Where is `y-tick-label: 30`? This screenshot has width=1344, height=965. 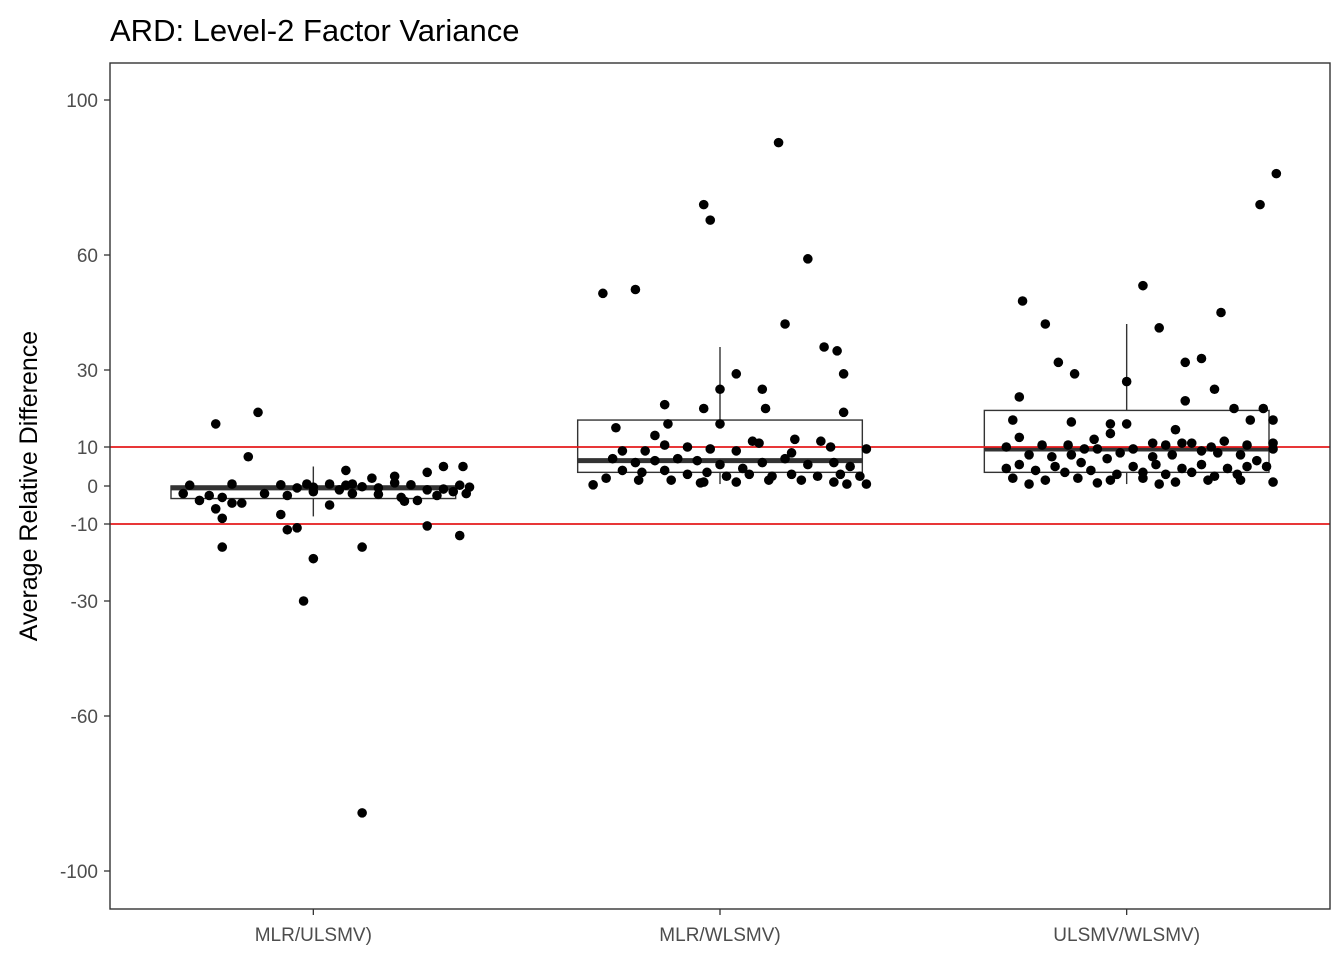
y-tick-label: 30 is located at coordinates (87, 371).